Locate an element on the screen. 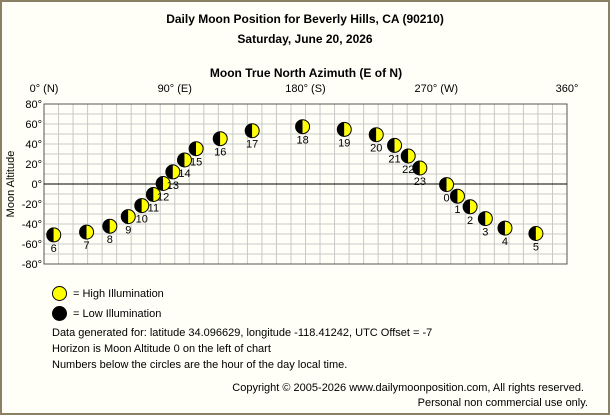 This screenshot has height=415, width=610. hour-label: 6 is located at coordinates (54, 249).